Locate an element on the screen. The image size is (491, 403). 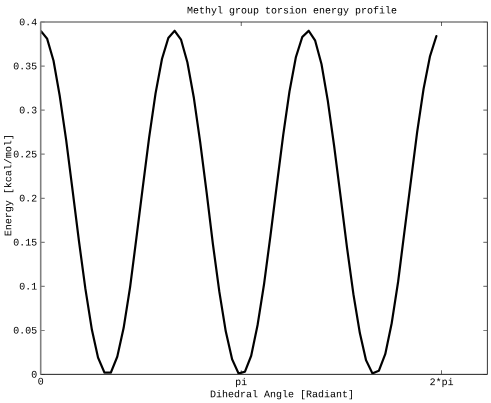
x-axis-title: Dihedral Angle [Radiant] is located at coordinates (281, 395).